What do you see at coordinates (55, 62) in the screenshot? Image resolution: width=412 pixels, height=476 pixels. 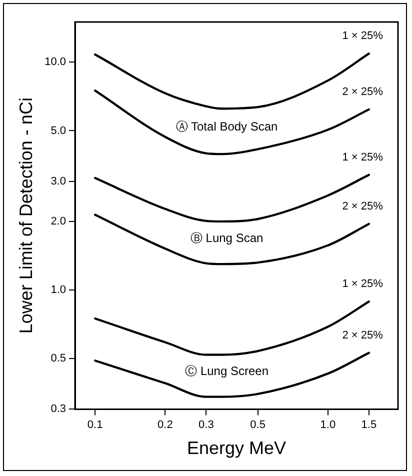 I see `y-tick-label: 10.0` at bounding box center [55, 62].